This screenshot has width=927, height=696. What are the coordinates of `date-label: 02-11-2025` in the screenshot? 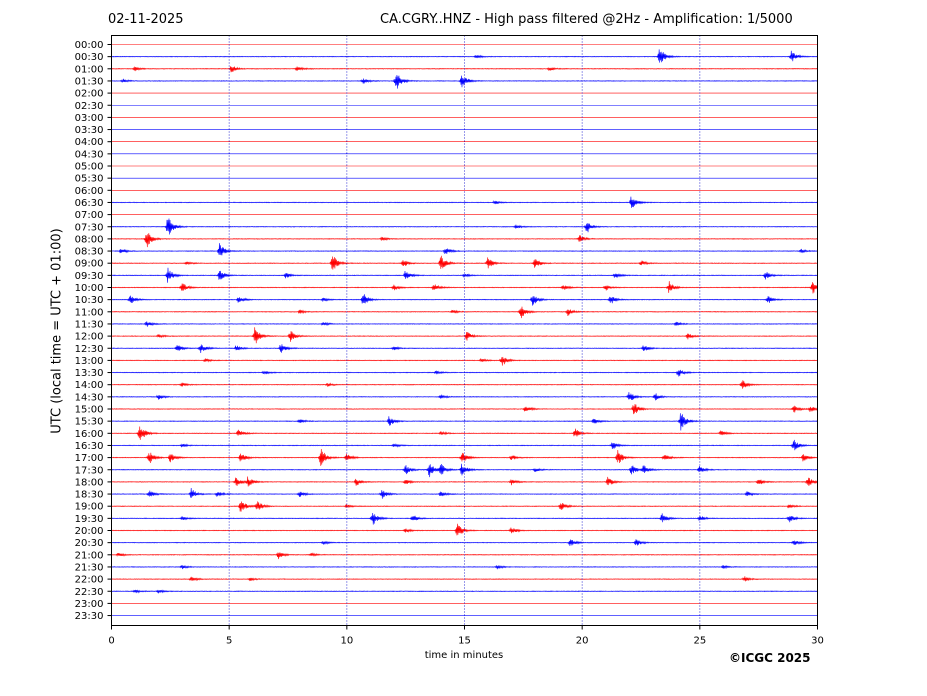 It's located at (146, 19).